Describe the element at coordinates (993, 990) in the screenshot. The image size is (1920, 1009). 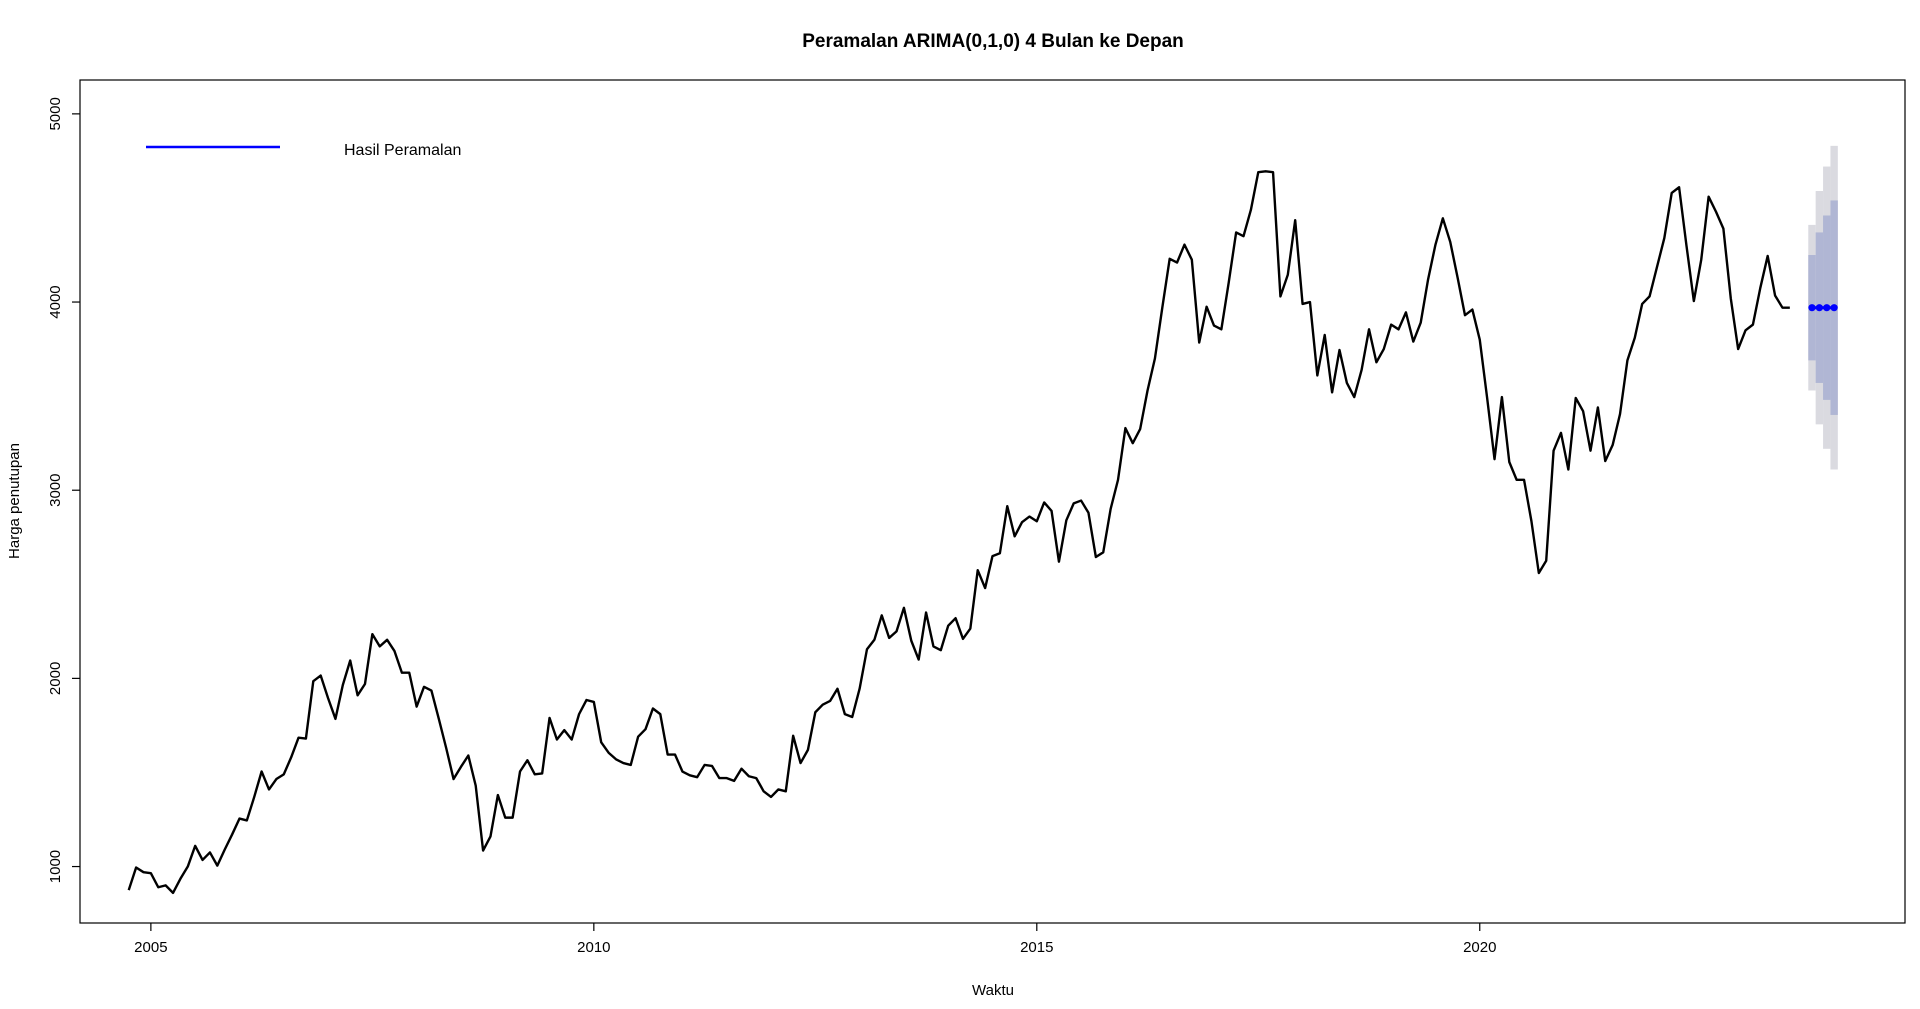
I see `x-axis-label: Waktu` at that location.